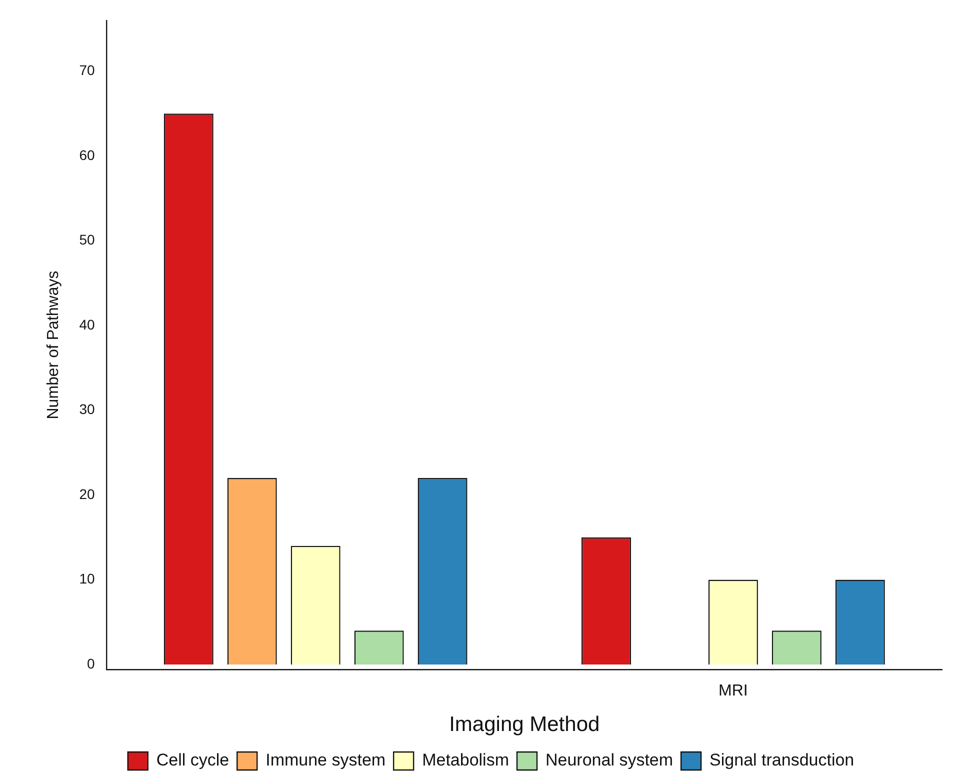 This screenshot has height=782, width=972. What do you see at coordinates (87, 409) in the screenshot?
I see `y-tick-label: 30` at bounding box center [87, 409].